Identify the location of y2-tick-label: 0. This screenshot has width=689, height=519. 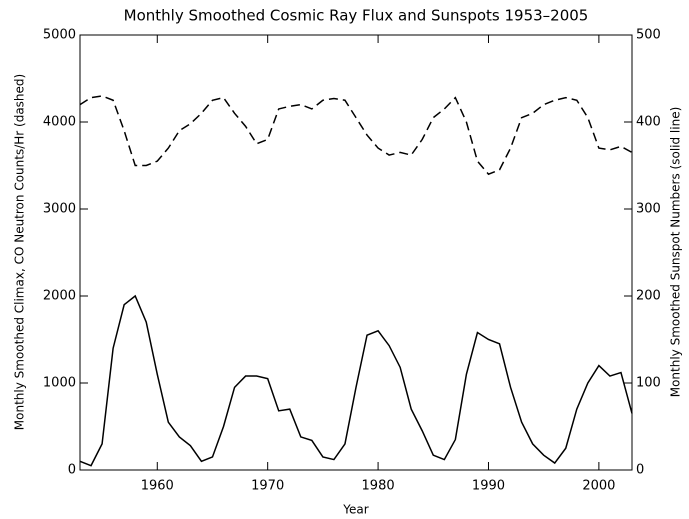
(640, 470).